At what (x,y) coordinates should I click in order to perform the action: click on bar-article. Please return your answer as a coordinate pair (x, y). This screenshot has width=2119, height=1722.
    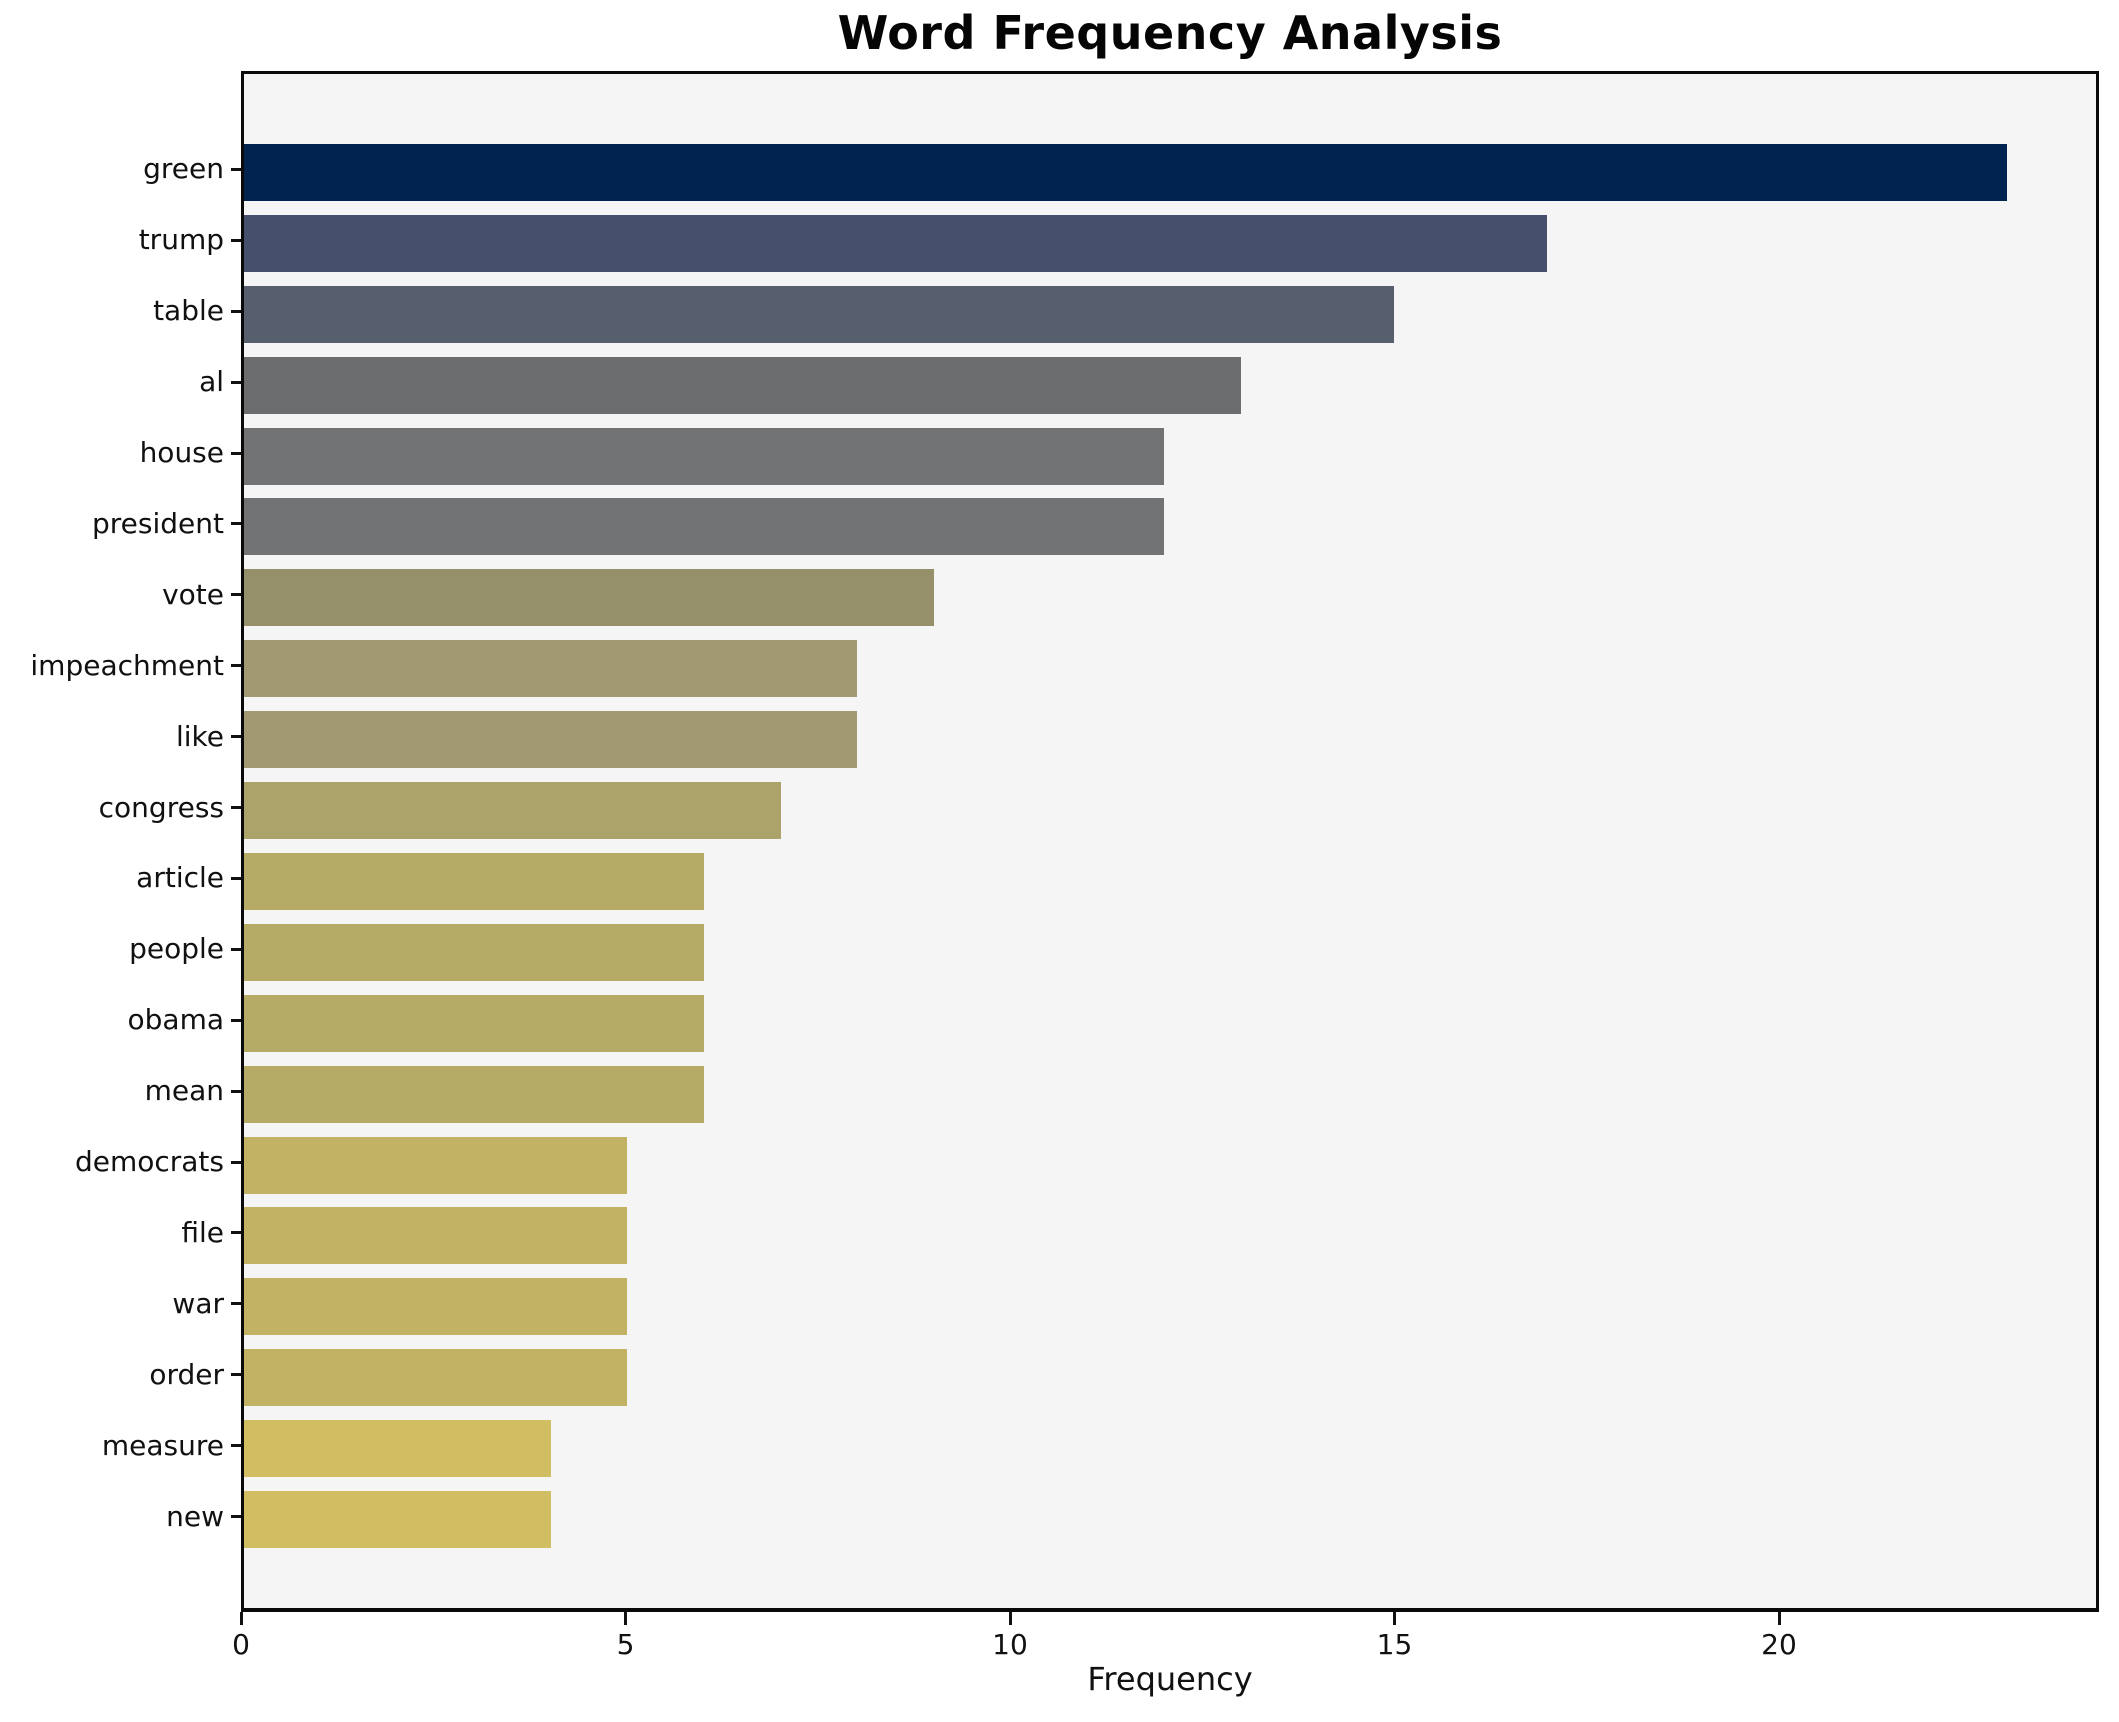
    Looking at the image, I should click on (474, 881).